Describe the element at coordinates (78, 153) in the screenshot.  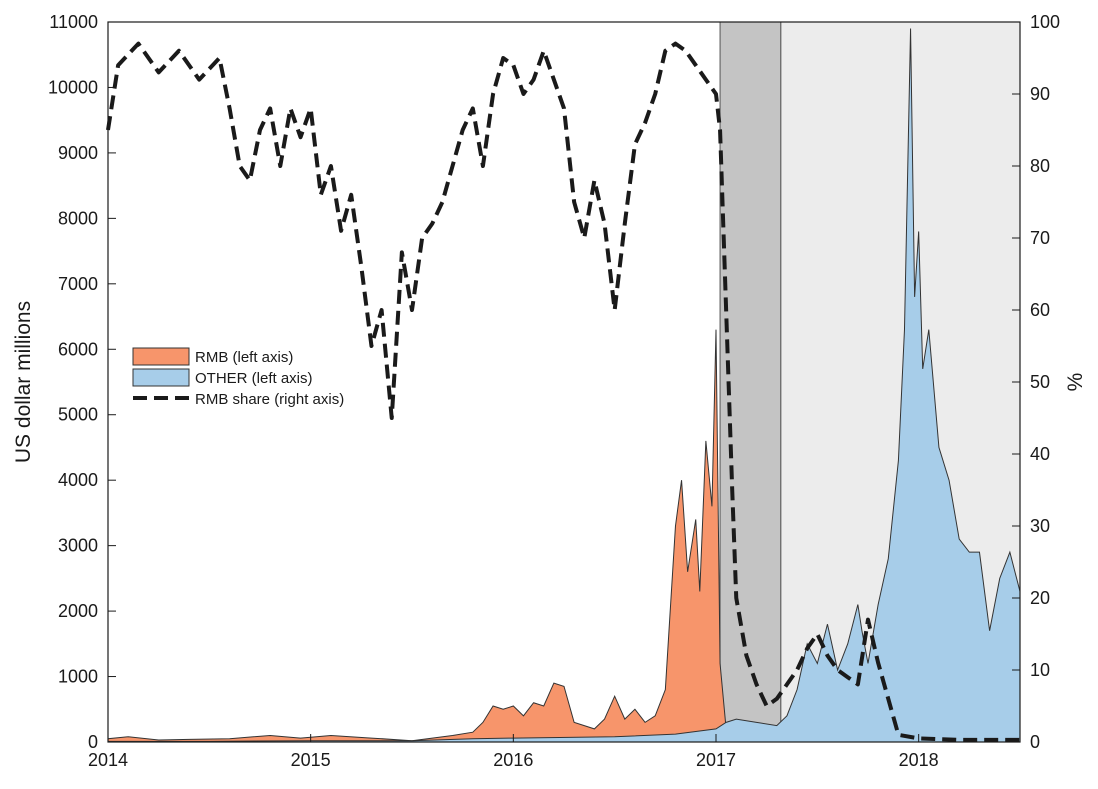
I see `y-left-tick-label: 9000` at that location.